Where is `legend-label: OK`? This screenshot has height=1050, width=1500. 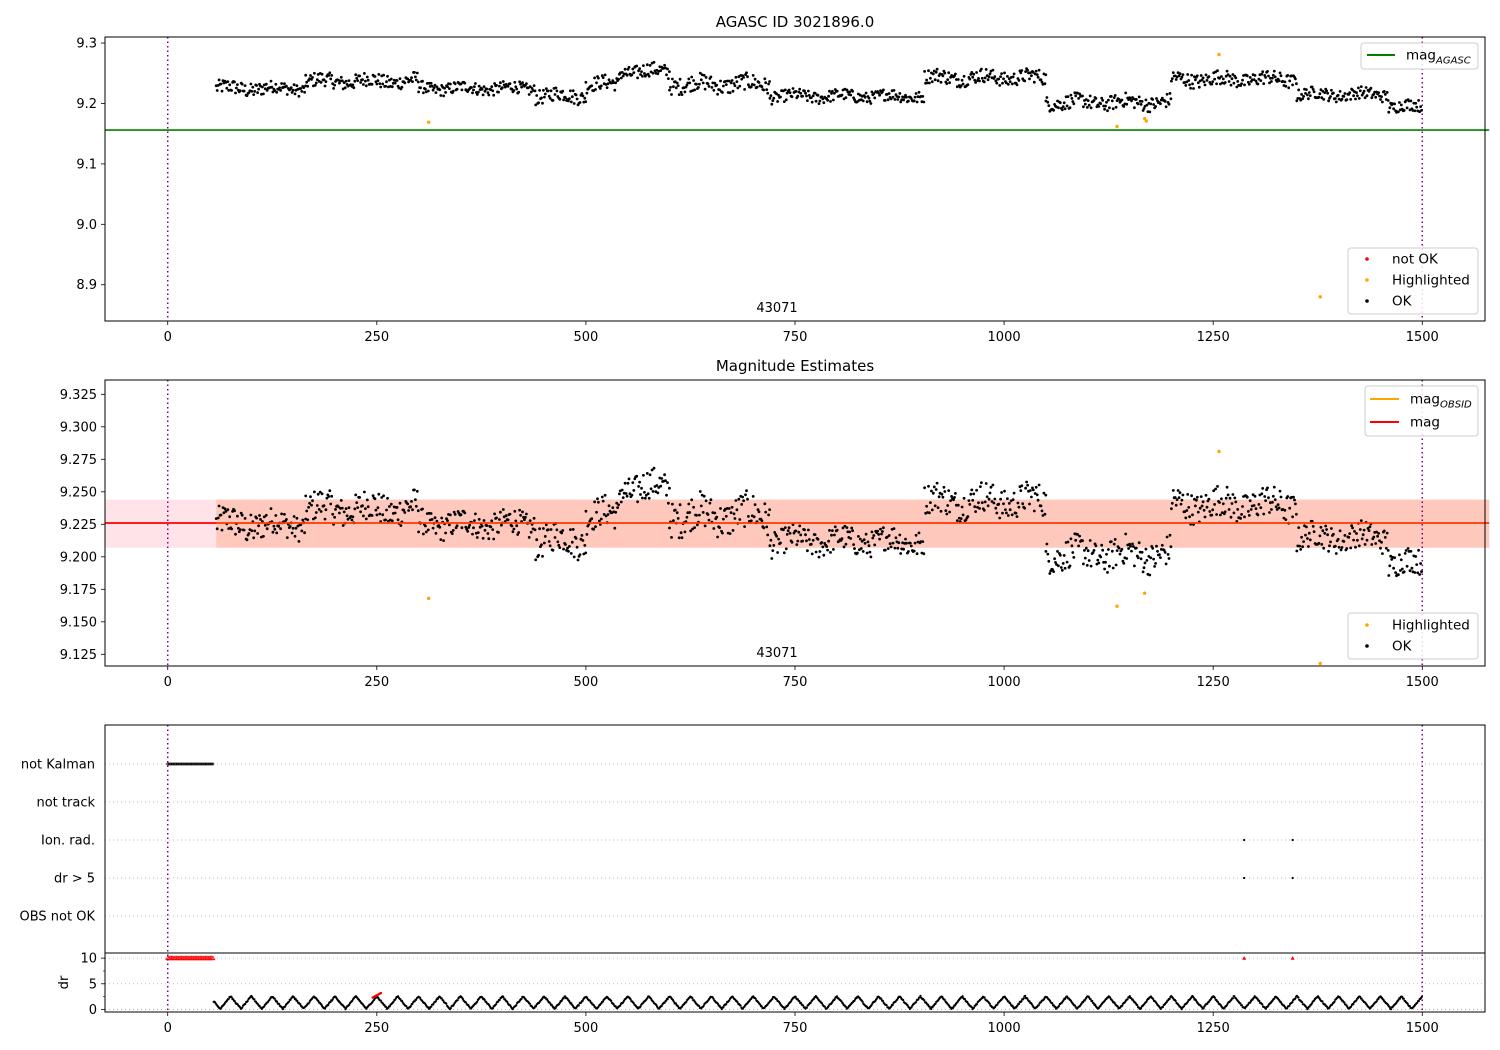 legend-label: OK is located at coordinates (1402, 302).